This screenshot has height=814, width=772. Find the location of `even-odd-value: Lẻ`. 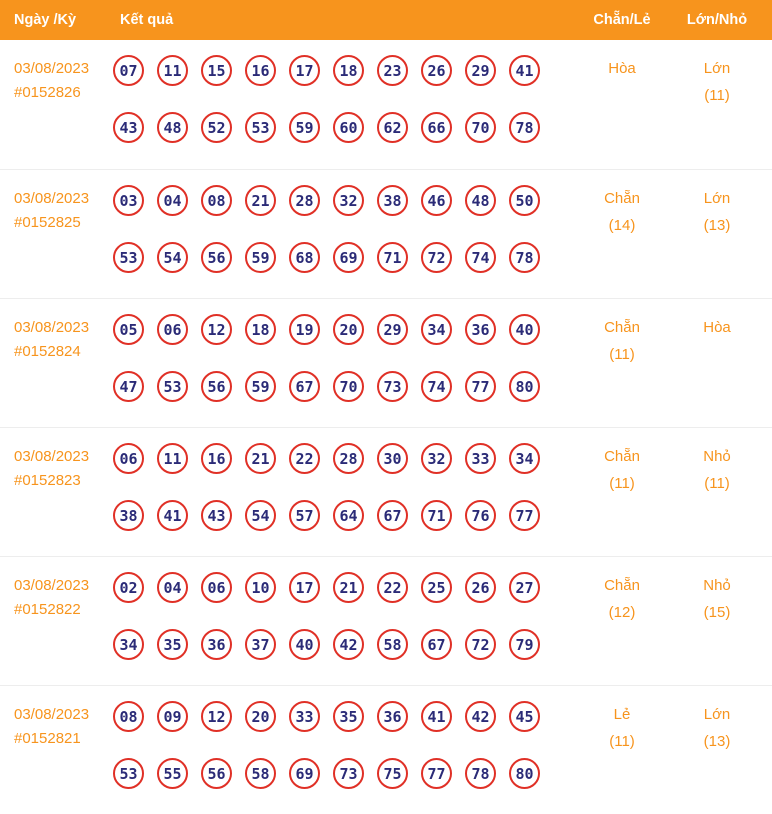

even-odd-value: Lẻ is located at coordinates (622, 714).